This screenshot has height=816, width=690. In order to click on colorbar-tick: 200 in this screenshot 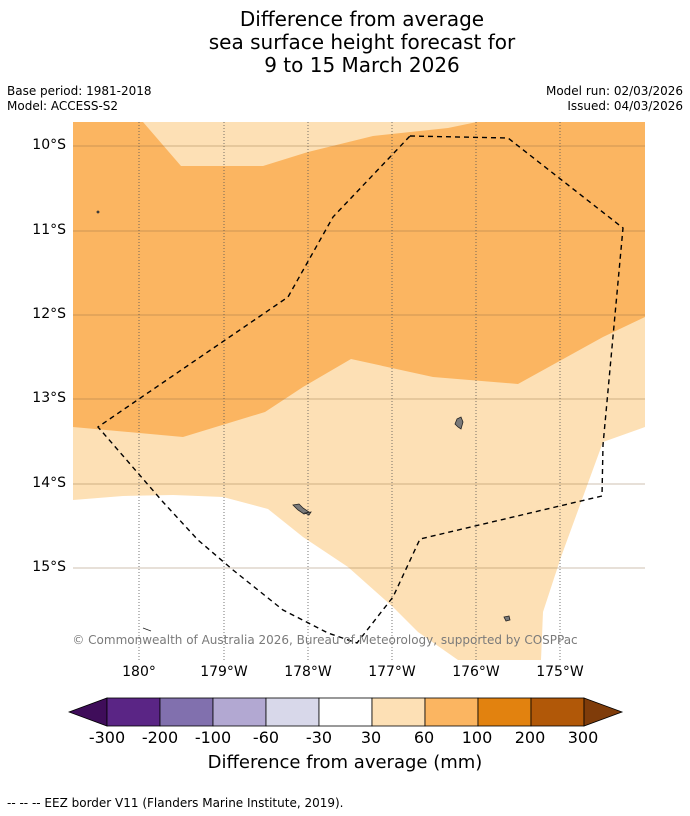, I will do `click(530, 737)`.